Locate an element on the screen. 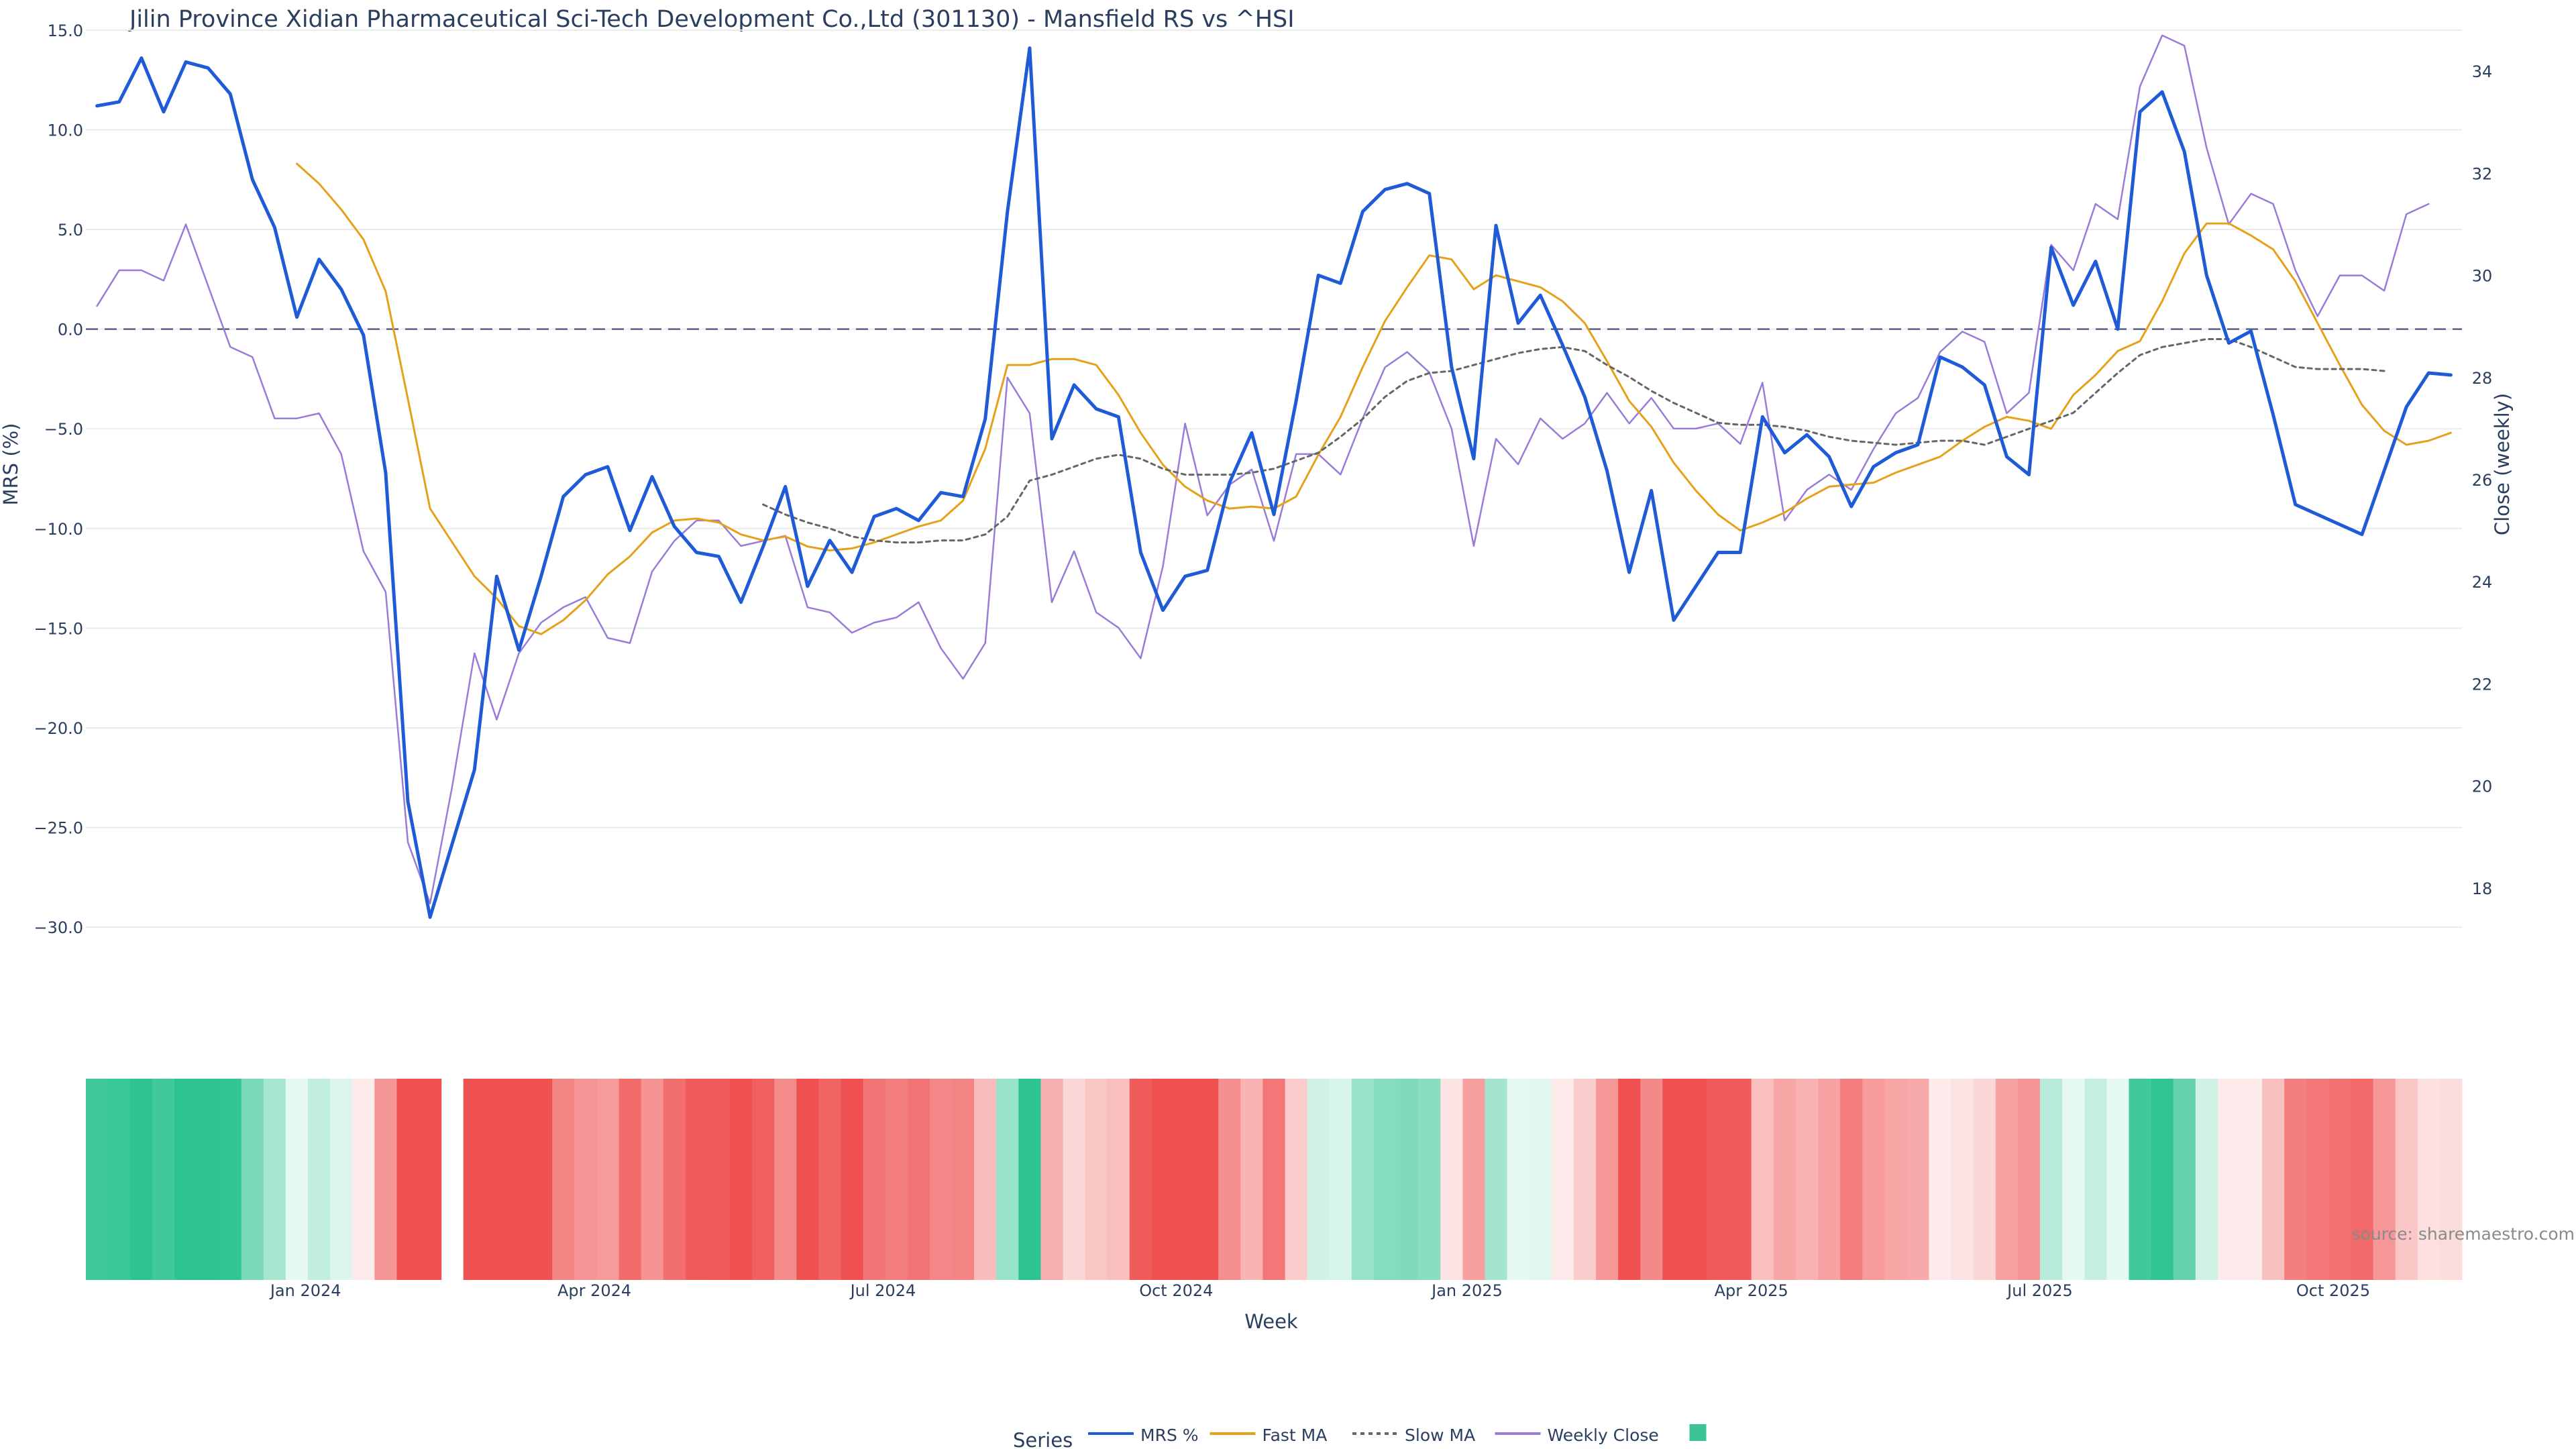 The width and height of the screenshot is (2576, 1449). legend-label: Slow MA is located at coordinates (1440, 1435).